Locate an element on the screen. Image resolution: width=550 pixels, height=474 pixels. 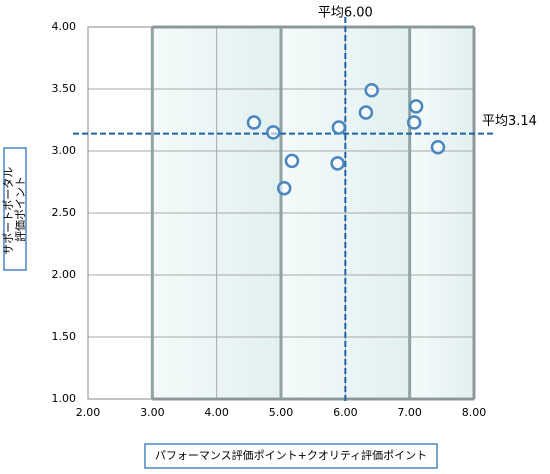
x-tick-label: 8.00 is located at coordinates (474, 412).